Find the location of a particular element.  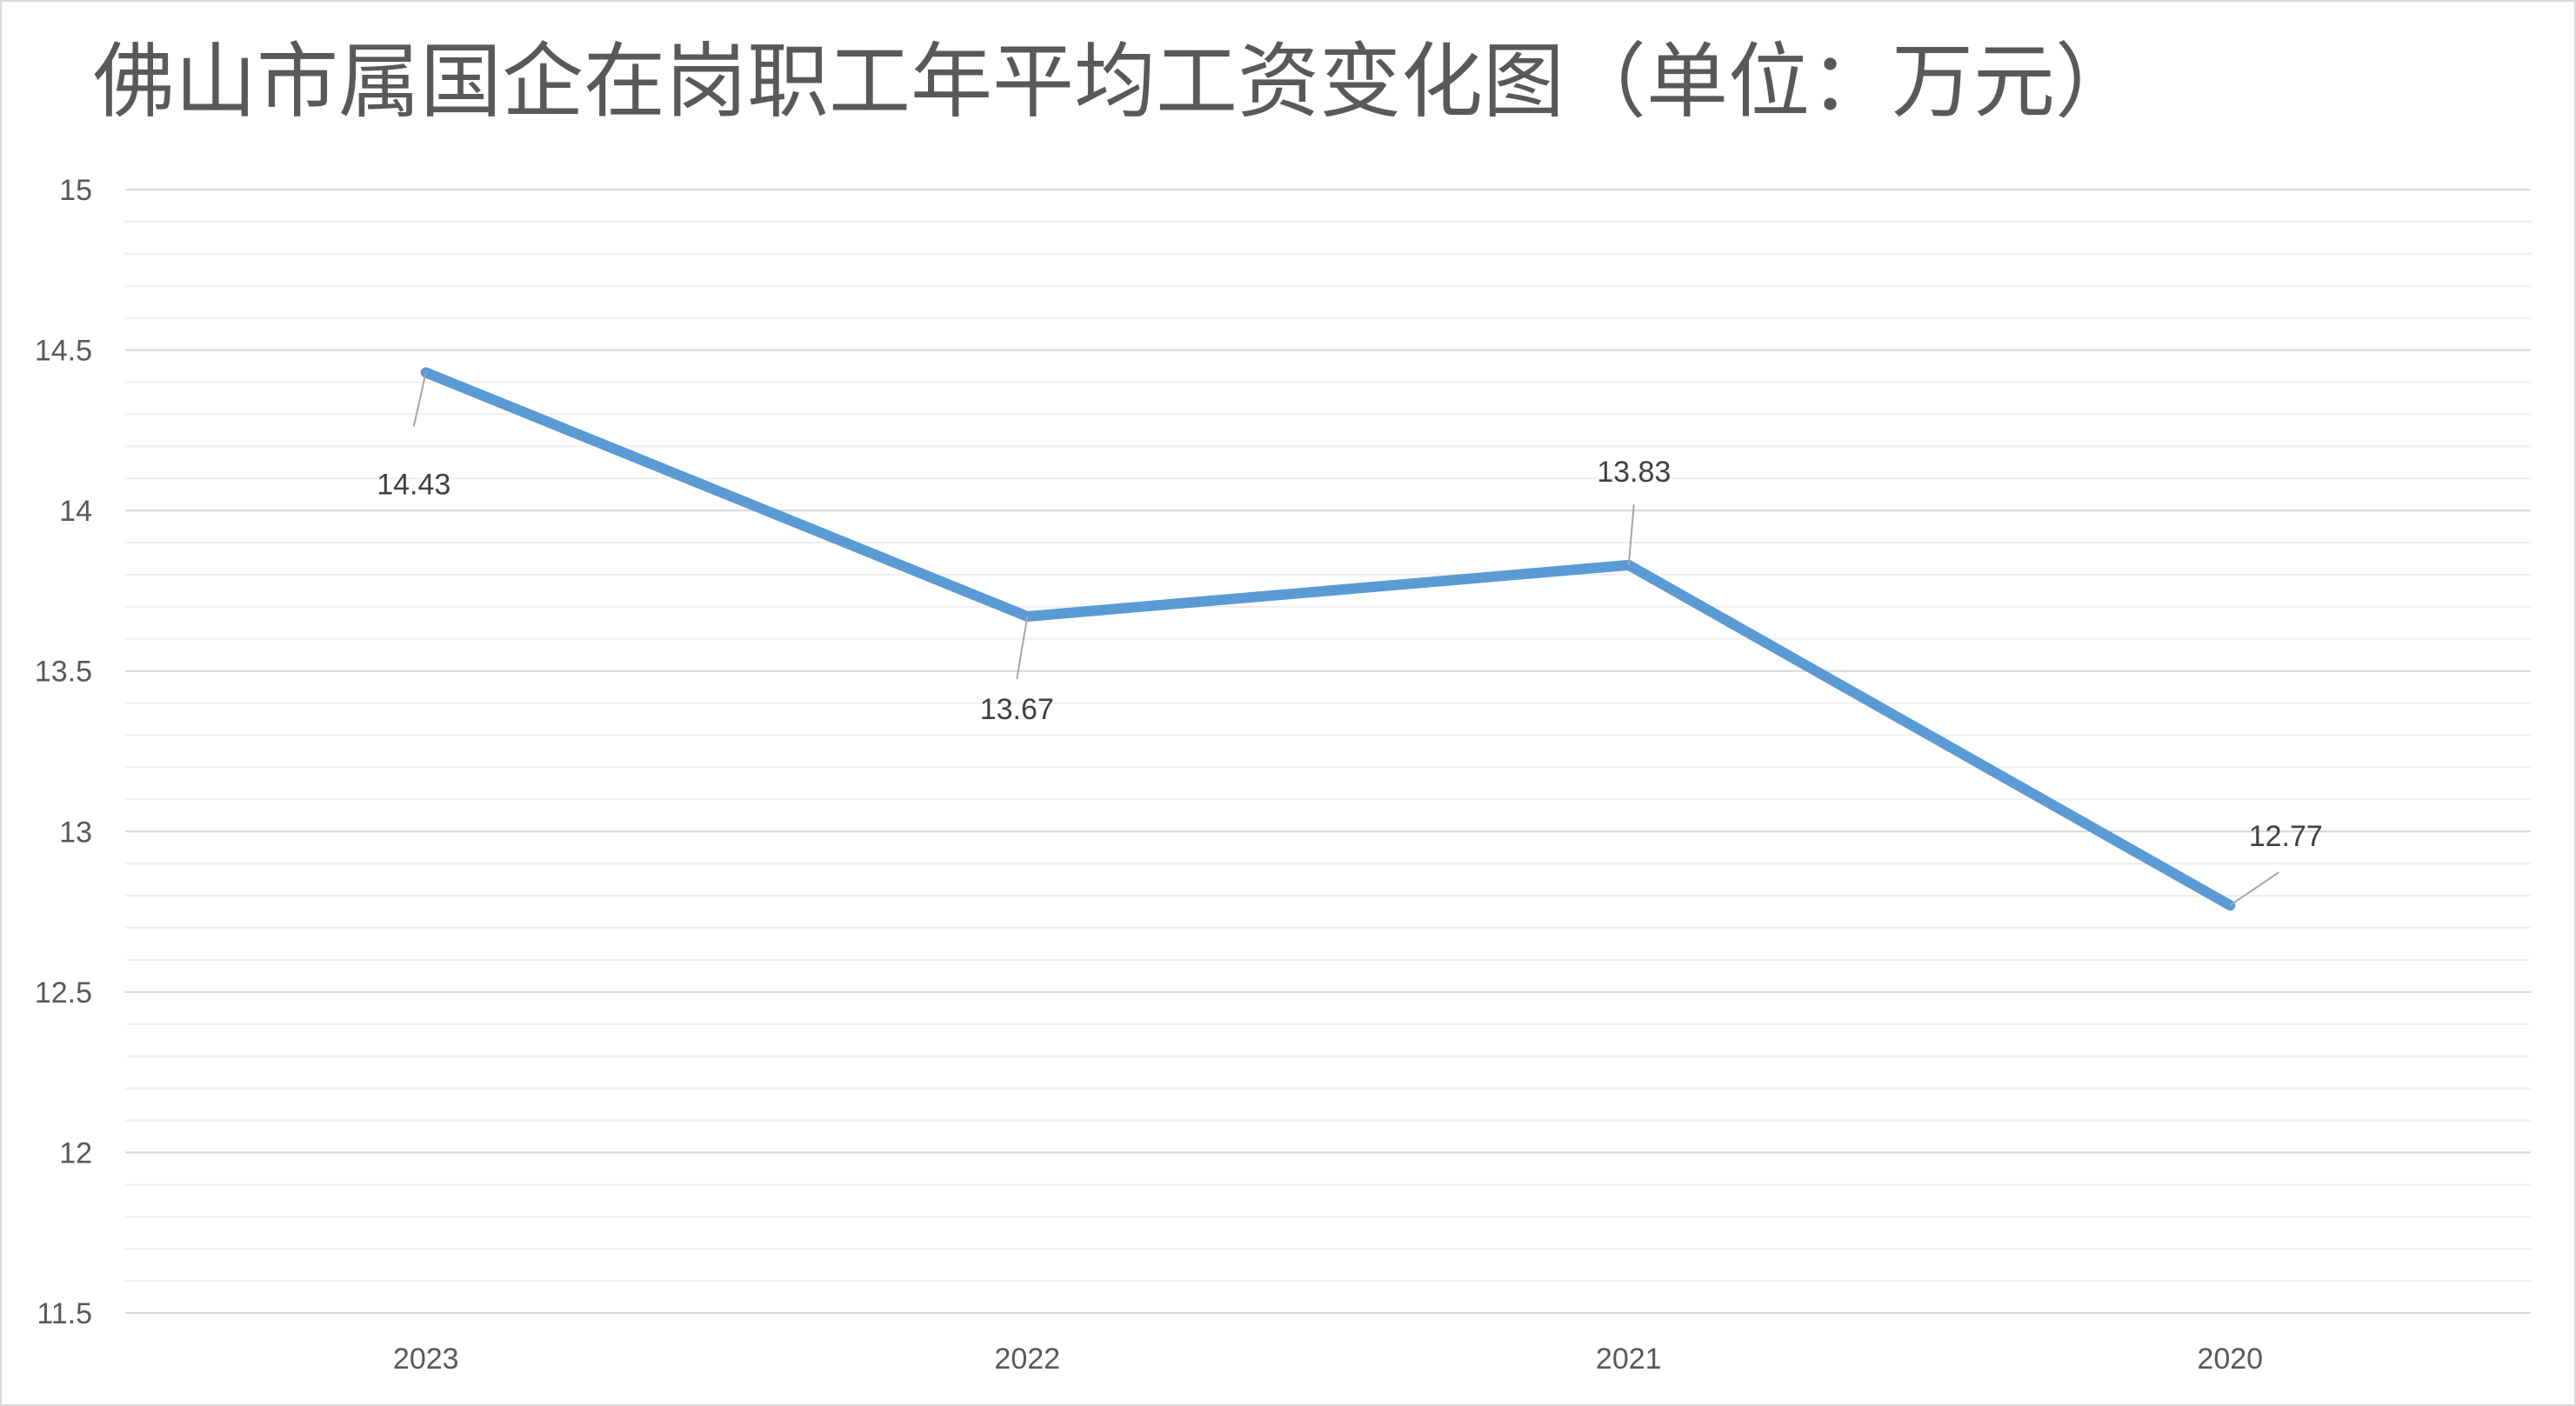

x-tick-label: 2023 is located at coordinates (426, 1359).